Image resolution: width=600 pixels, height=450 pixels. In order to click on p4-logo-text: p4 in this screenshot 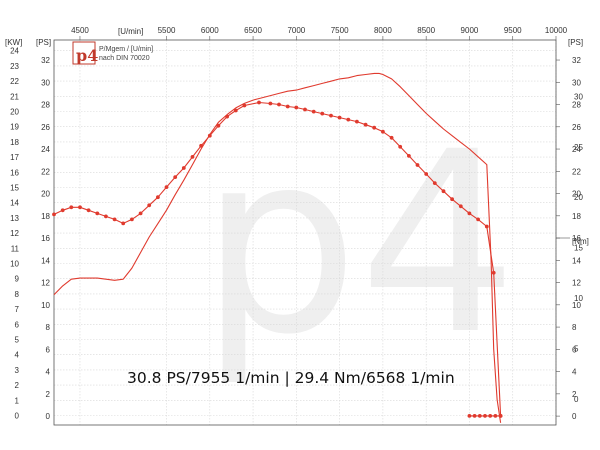, I will do `click(87, 55)`.